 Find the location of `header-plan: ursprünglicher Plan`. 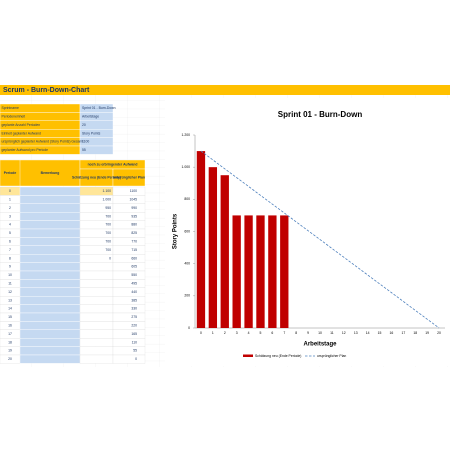

header-plan: ursprünglicher Plan is located at coordinates (129, 177).